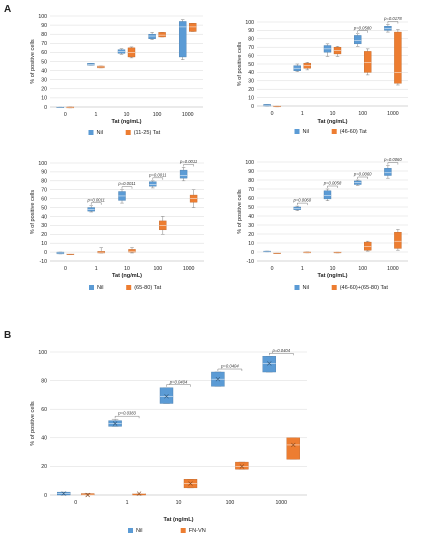 The width and height of the screenshot is (422, 550). What do you see at coordinates (7, 9) in the screenshot?
I see `panel-label-a: A` at bounding box center [7, 9].